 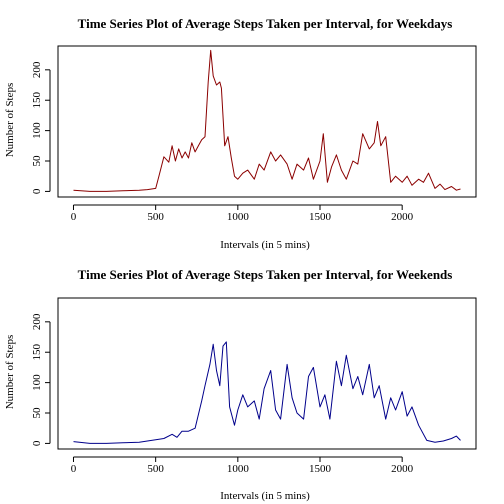 What do you see at coordinates (10, 372) in the screenshot?
I see `y-axis-label-weekends: Number of Steps` at bounding box center [10, 372].